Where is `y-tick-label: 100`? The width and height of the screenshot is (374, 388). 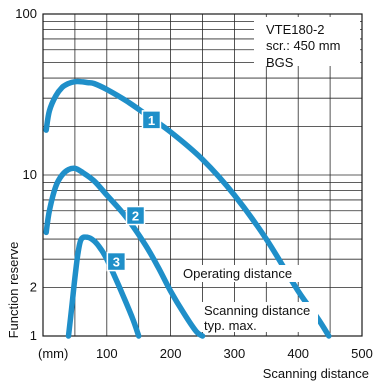 y-tick-label: 100 is located at coordinates (26, 13).